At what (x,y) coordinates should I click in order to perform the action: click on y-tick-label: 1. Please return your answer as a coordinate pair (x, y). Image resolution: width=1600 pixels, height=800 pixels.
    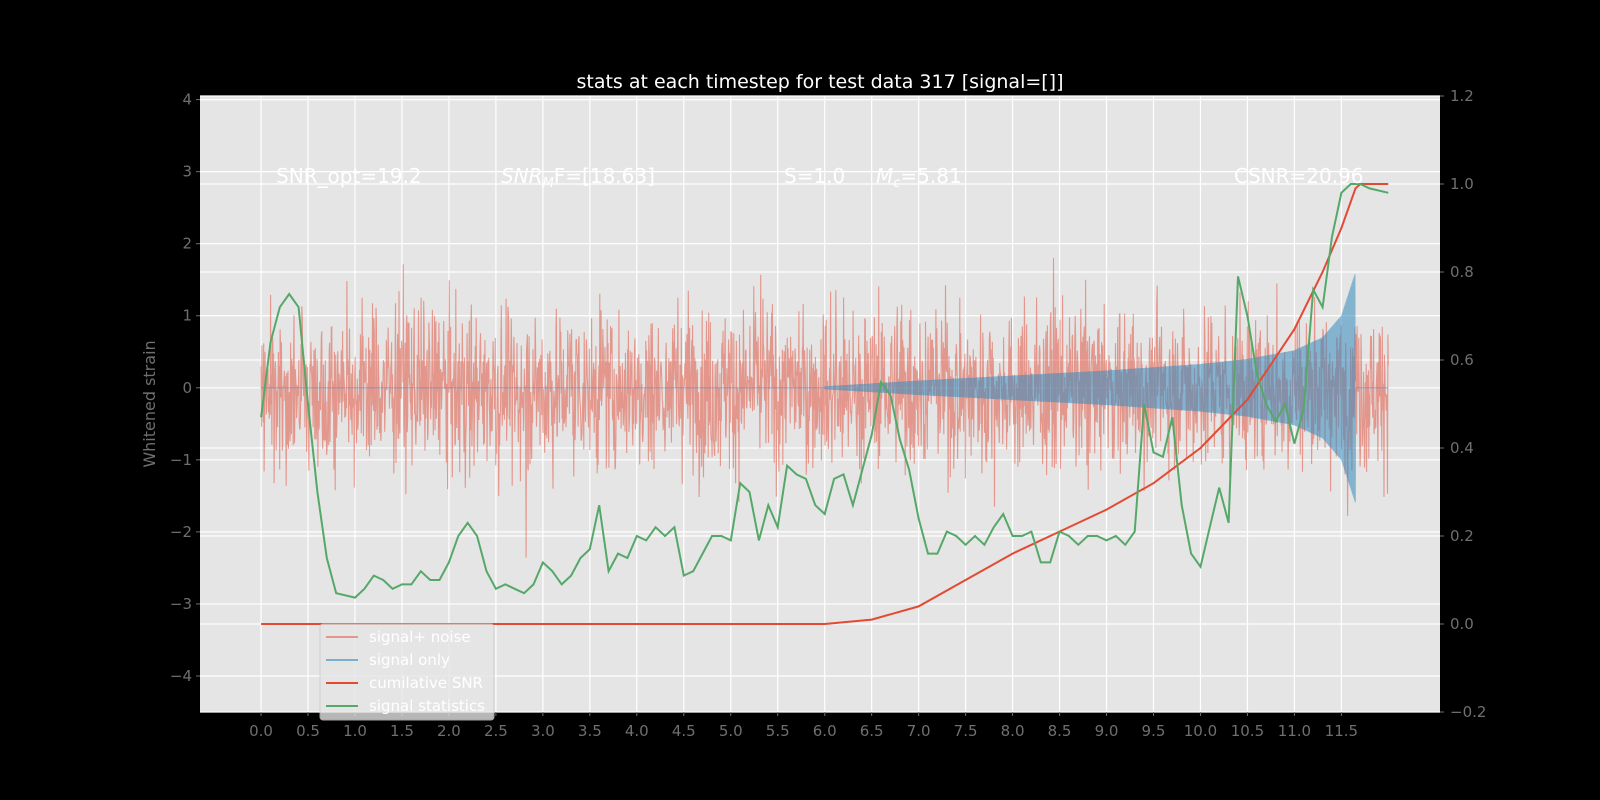
    Looking at the image, I should click on (187, 316).